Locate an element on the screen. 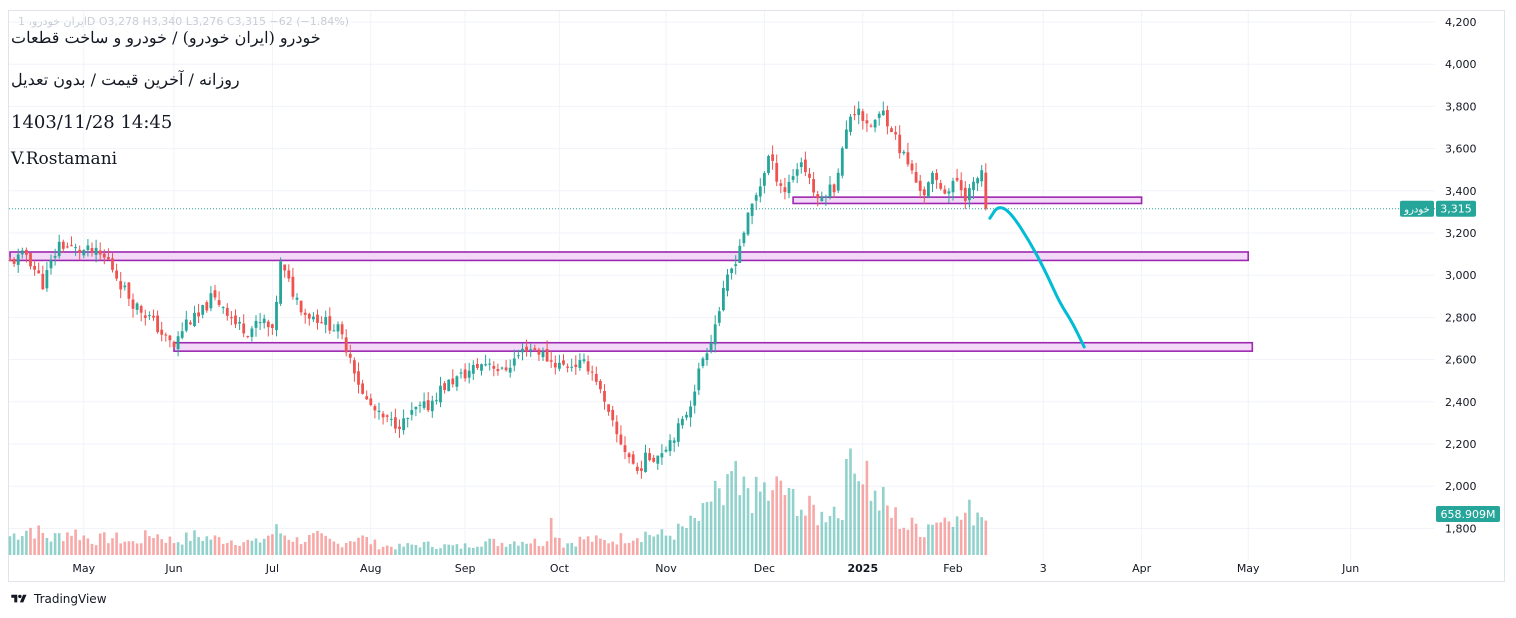 The width and height of the screenshot is (1516, 618). price-tick-label: 2,400 is located at coordinates (1461, 402).